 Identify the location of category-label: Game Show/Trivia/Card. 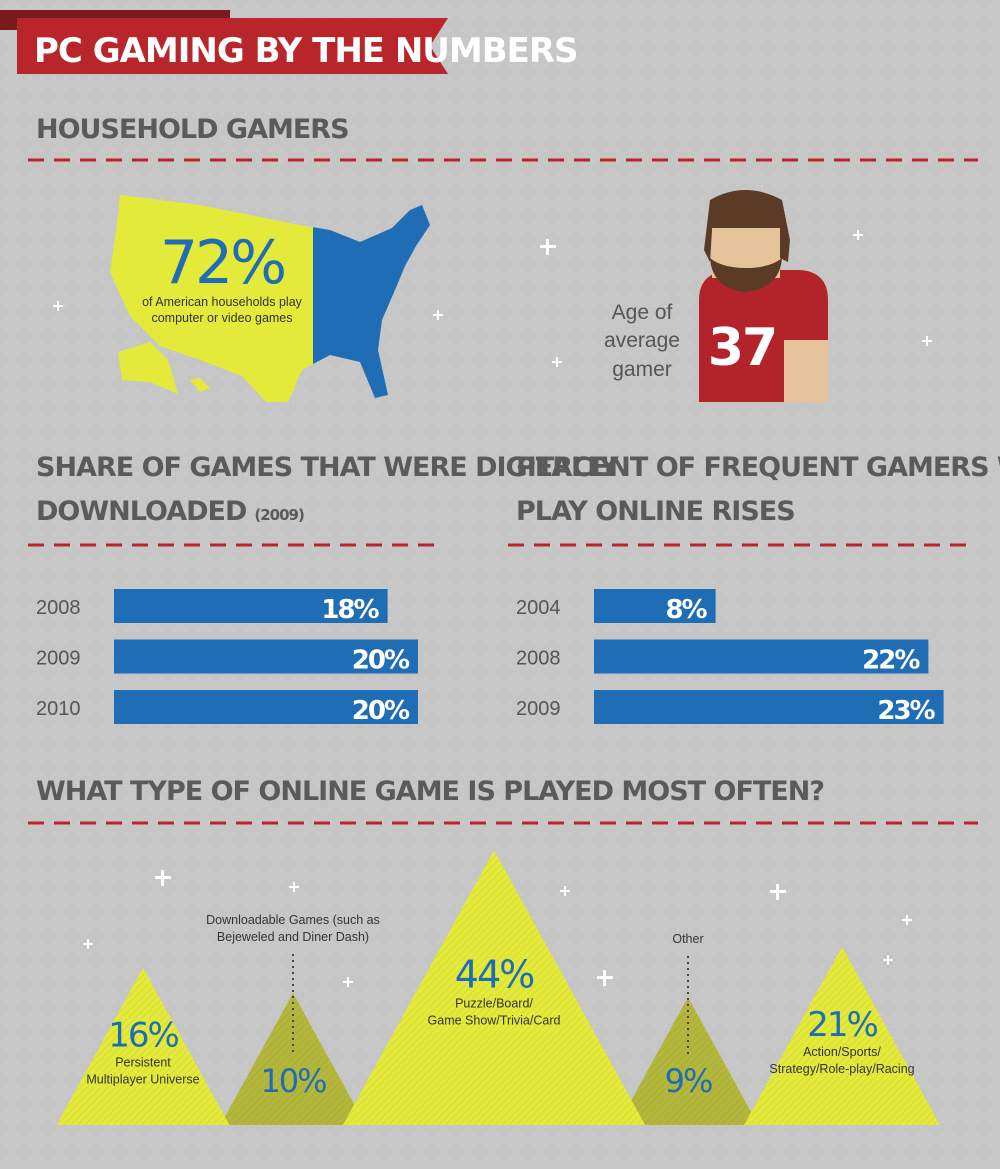
(494, 1021).